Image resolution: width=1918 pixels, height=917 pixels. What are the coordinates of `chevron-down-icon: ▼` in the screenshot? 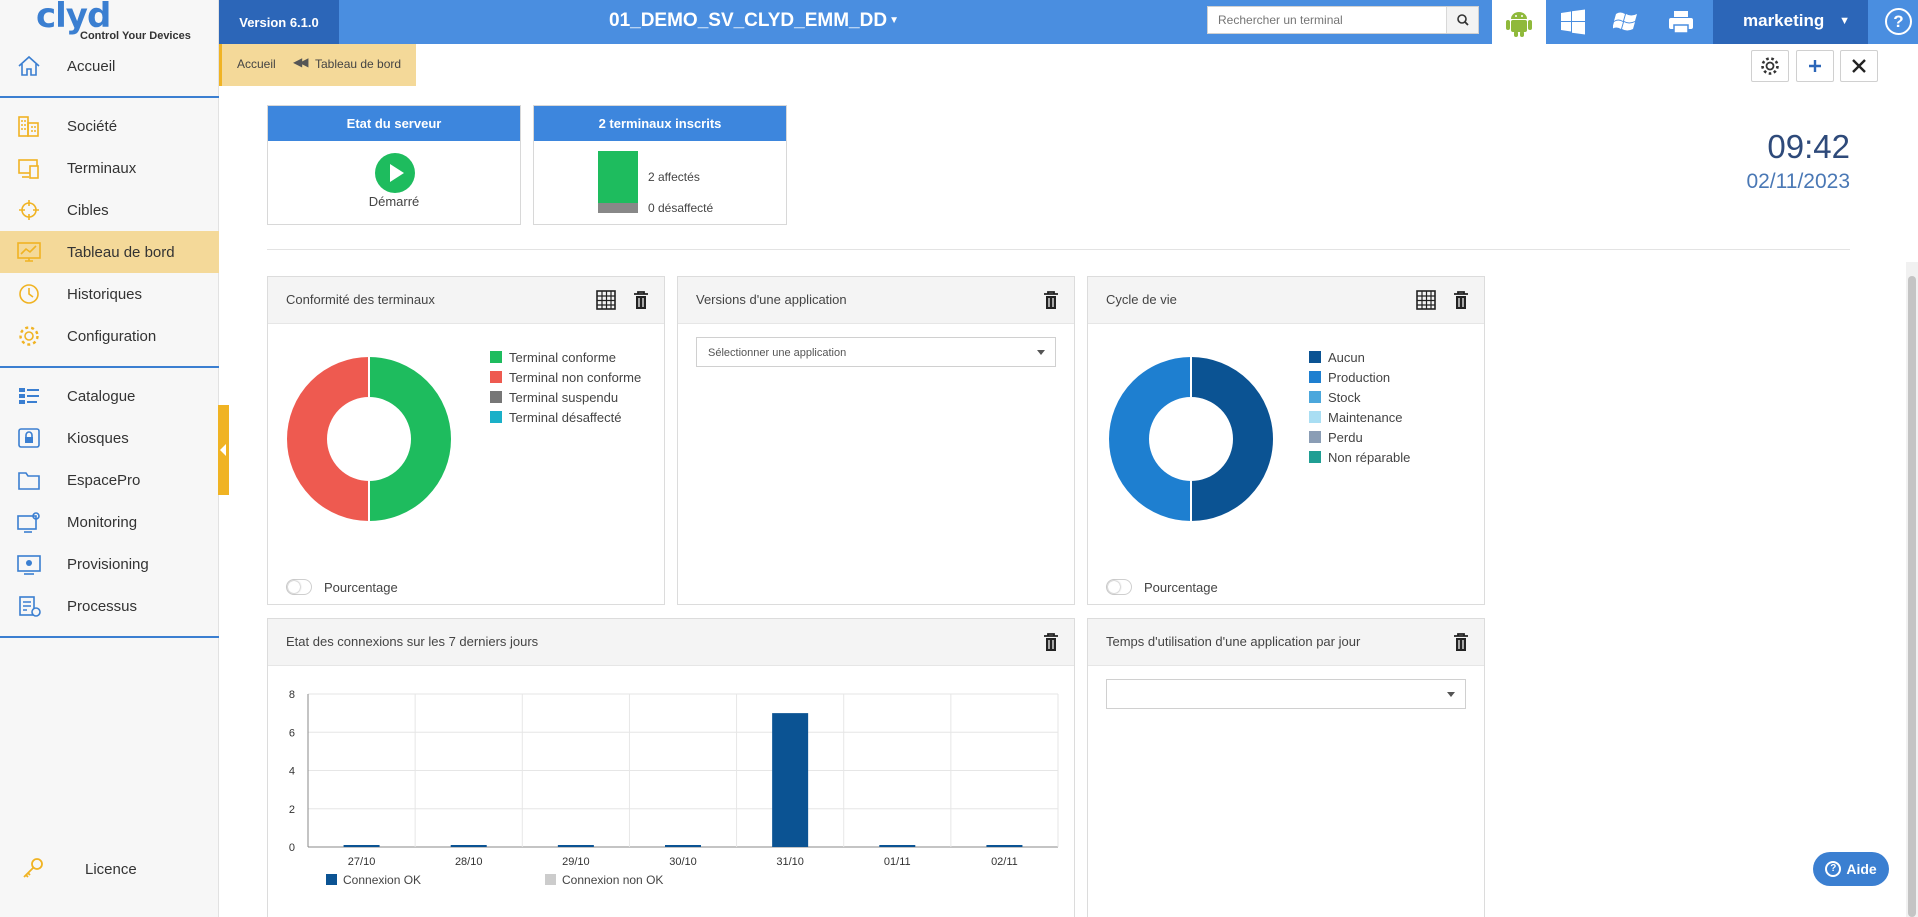 It's located at (894, 21).